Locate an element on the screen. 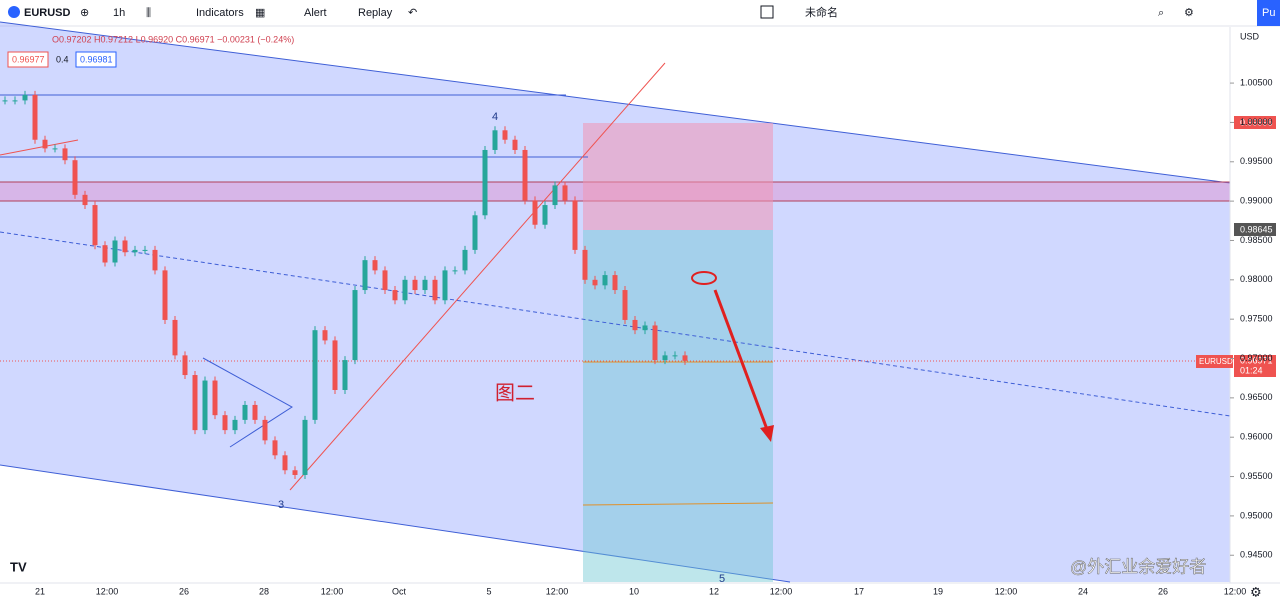 The width and height of the screenshot is (1280, 609). triangle-pattern is located at coordinates (247, 402).